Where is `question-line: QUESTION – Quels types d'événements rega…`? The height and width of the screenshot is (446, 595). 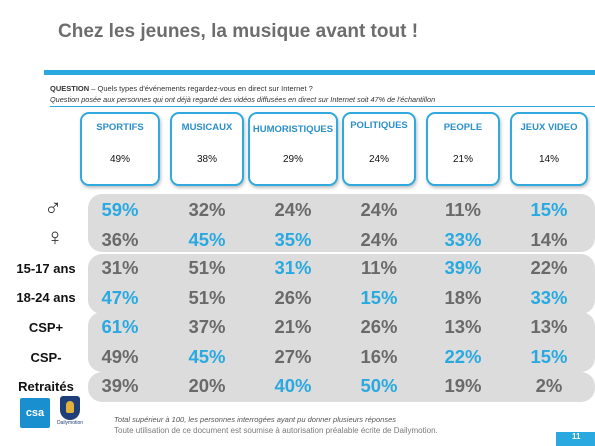 question-line: QUESTION – Quels types d'événements rega… is located at coordinates (181, 88).